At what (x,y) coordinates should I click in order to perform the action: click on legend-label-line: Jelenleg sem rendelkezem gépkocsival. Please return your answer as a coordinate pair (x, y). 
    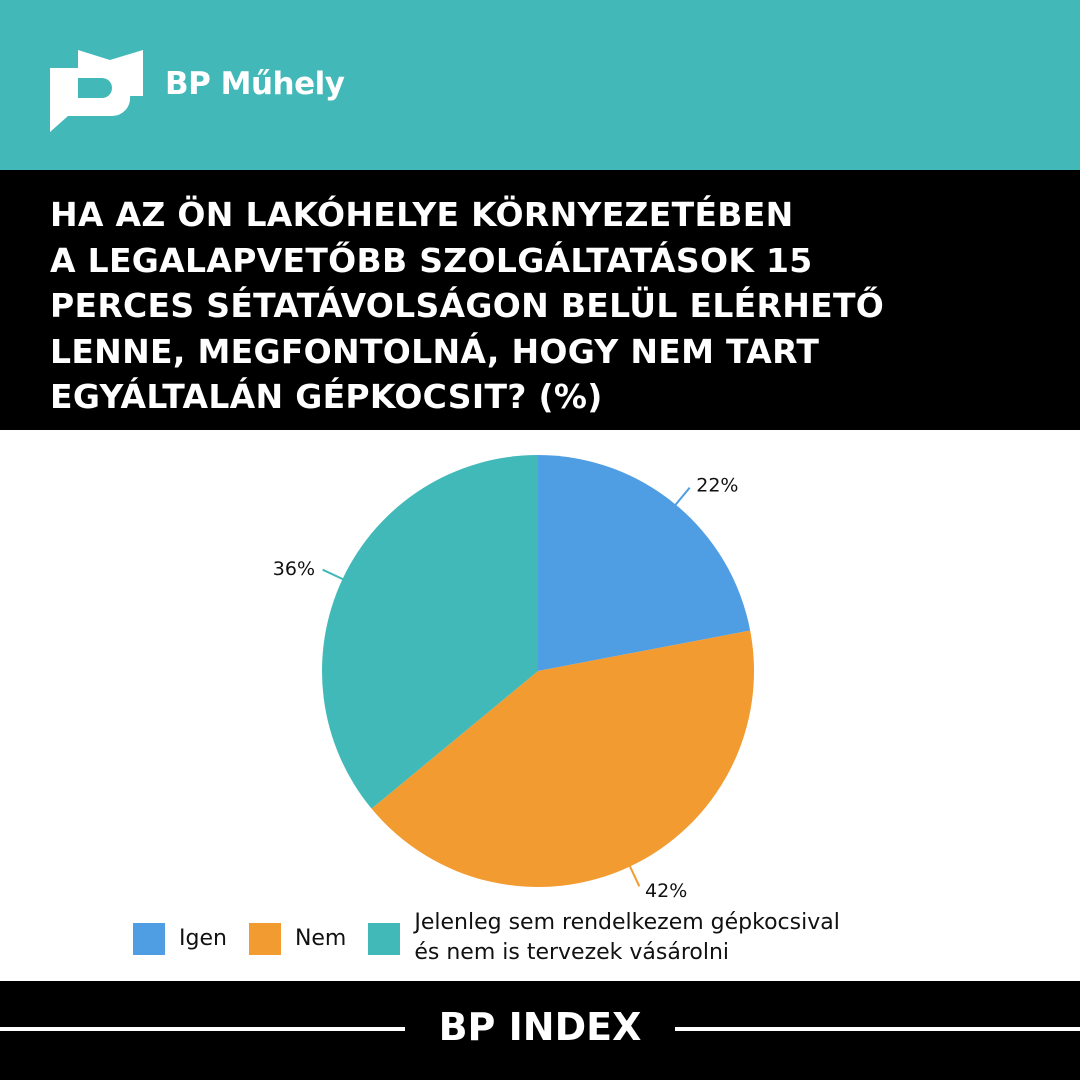
    Looking at the image, I should click on (627, 922).